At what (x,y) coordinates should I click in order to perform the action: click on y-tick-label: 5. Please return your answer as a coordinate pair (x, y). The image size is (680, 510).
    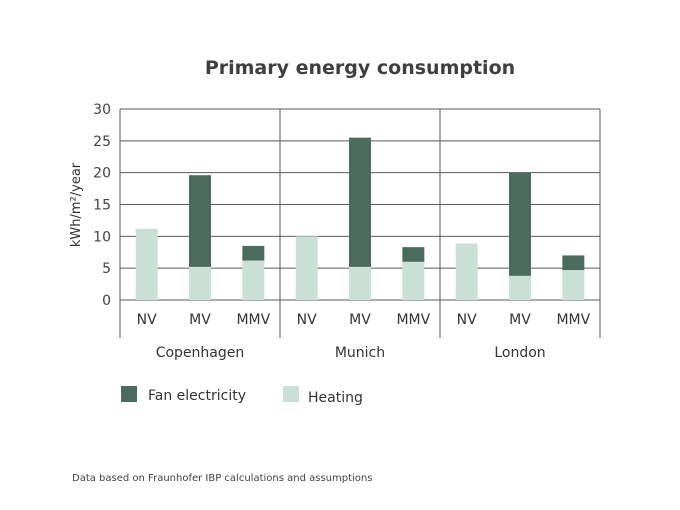
    Looking at the image, I should click on (106, 269).